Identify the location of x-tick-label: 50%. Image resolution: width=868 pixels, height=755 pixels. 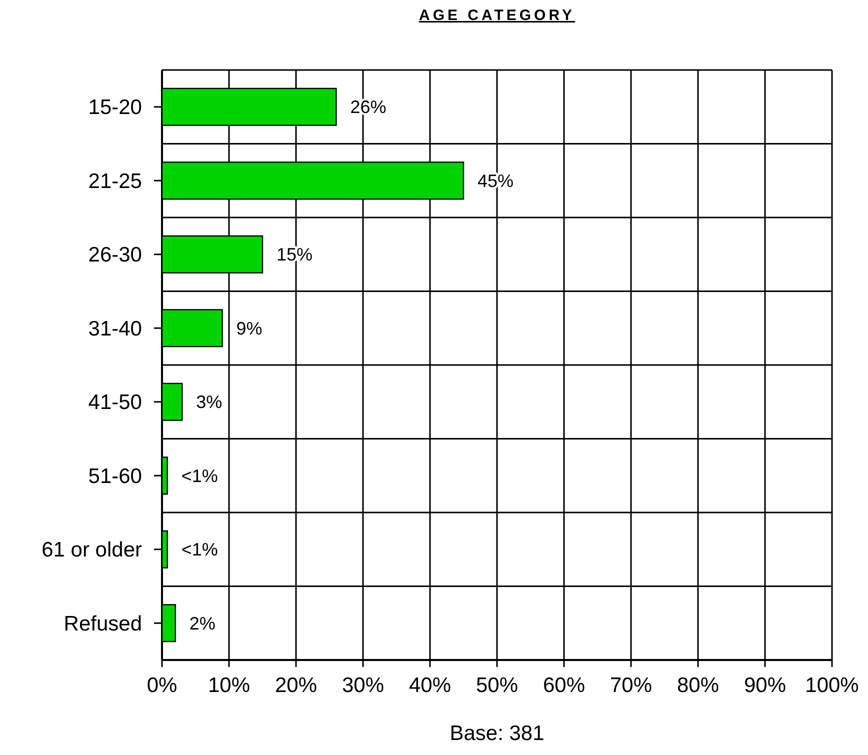
(497, 685).